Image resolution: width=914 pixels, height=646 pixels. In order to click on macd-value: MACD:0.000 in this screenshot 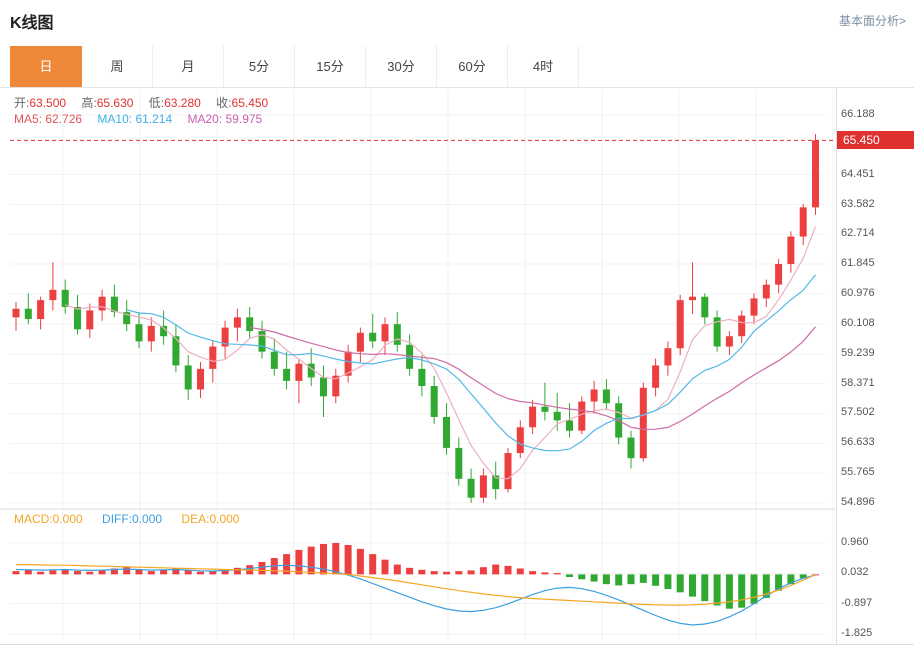, I will do `click(48, 519)`.